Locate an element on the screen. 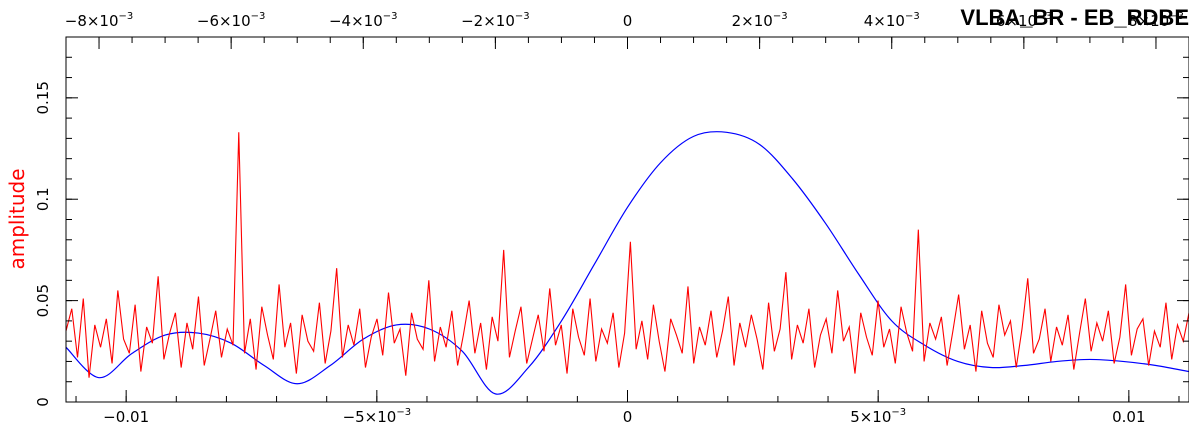 This screenshot has width=1189, height=428. y-tick-label-2: 0.1 is located at coordinates (43, 199).